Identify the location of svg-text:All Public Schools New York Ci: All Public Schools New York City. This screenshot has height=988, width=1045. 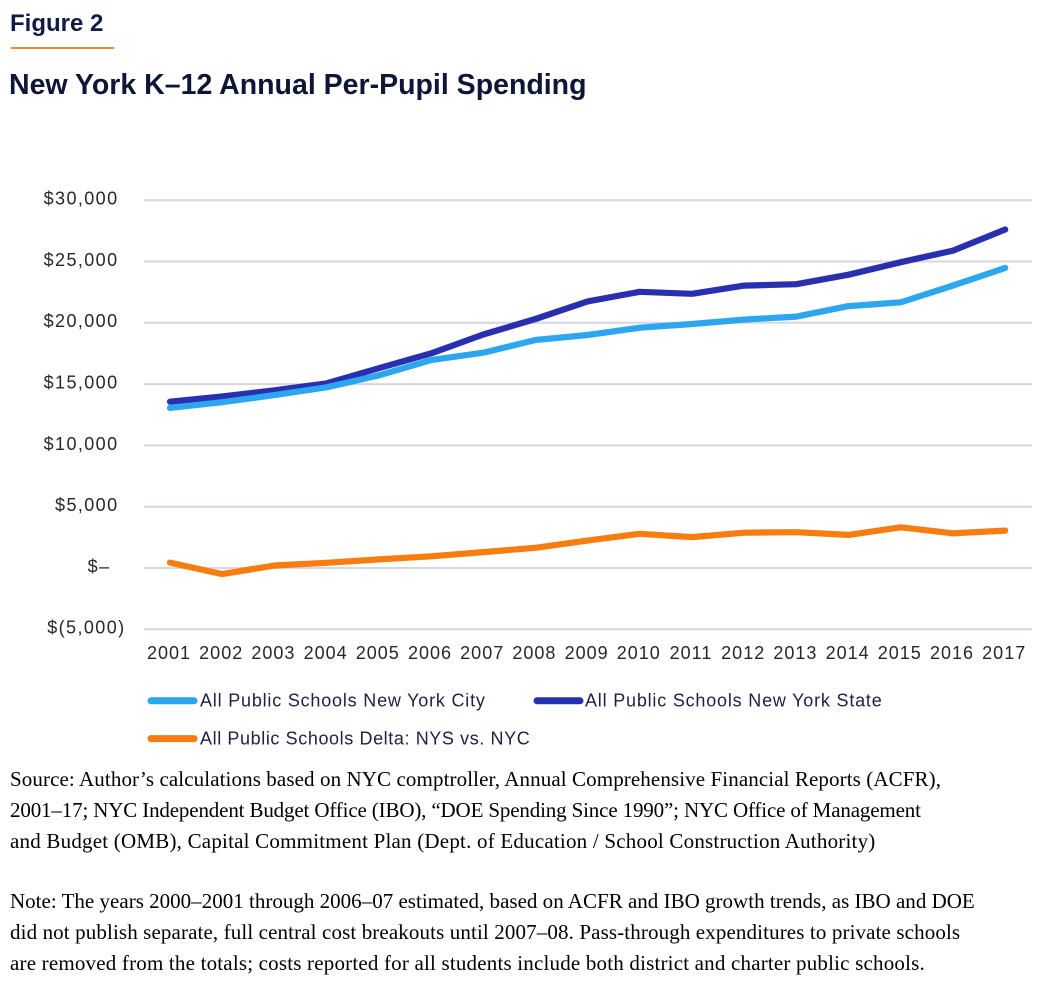
(343, 701).